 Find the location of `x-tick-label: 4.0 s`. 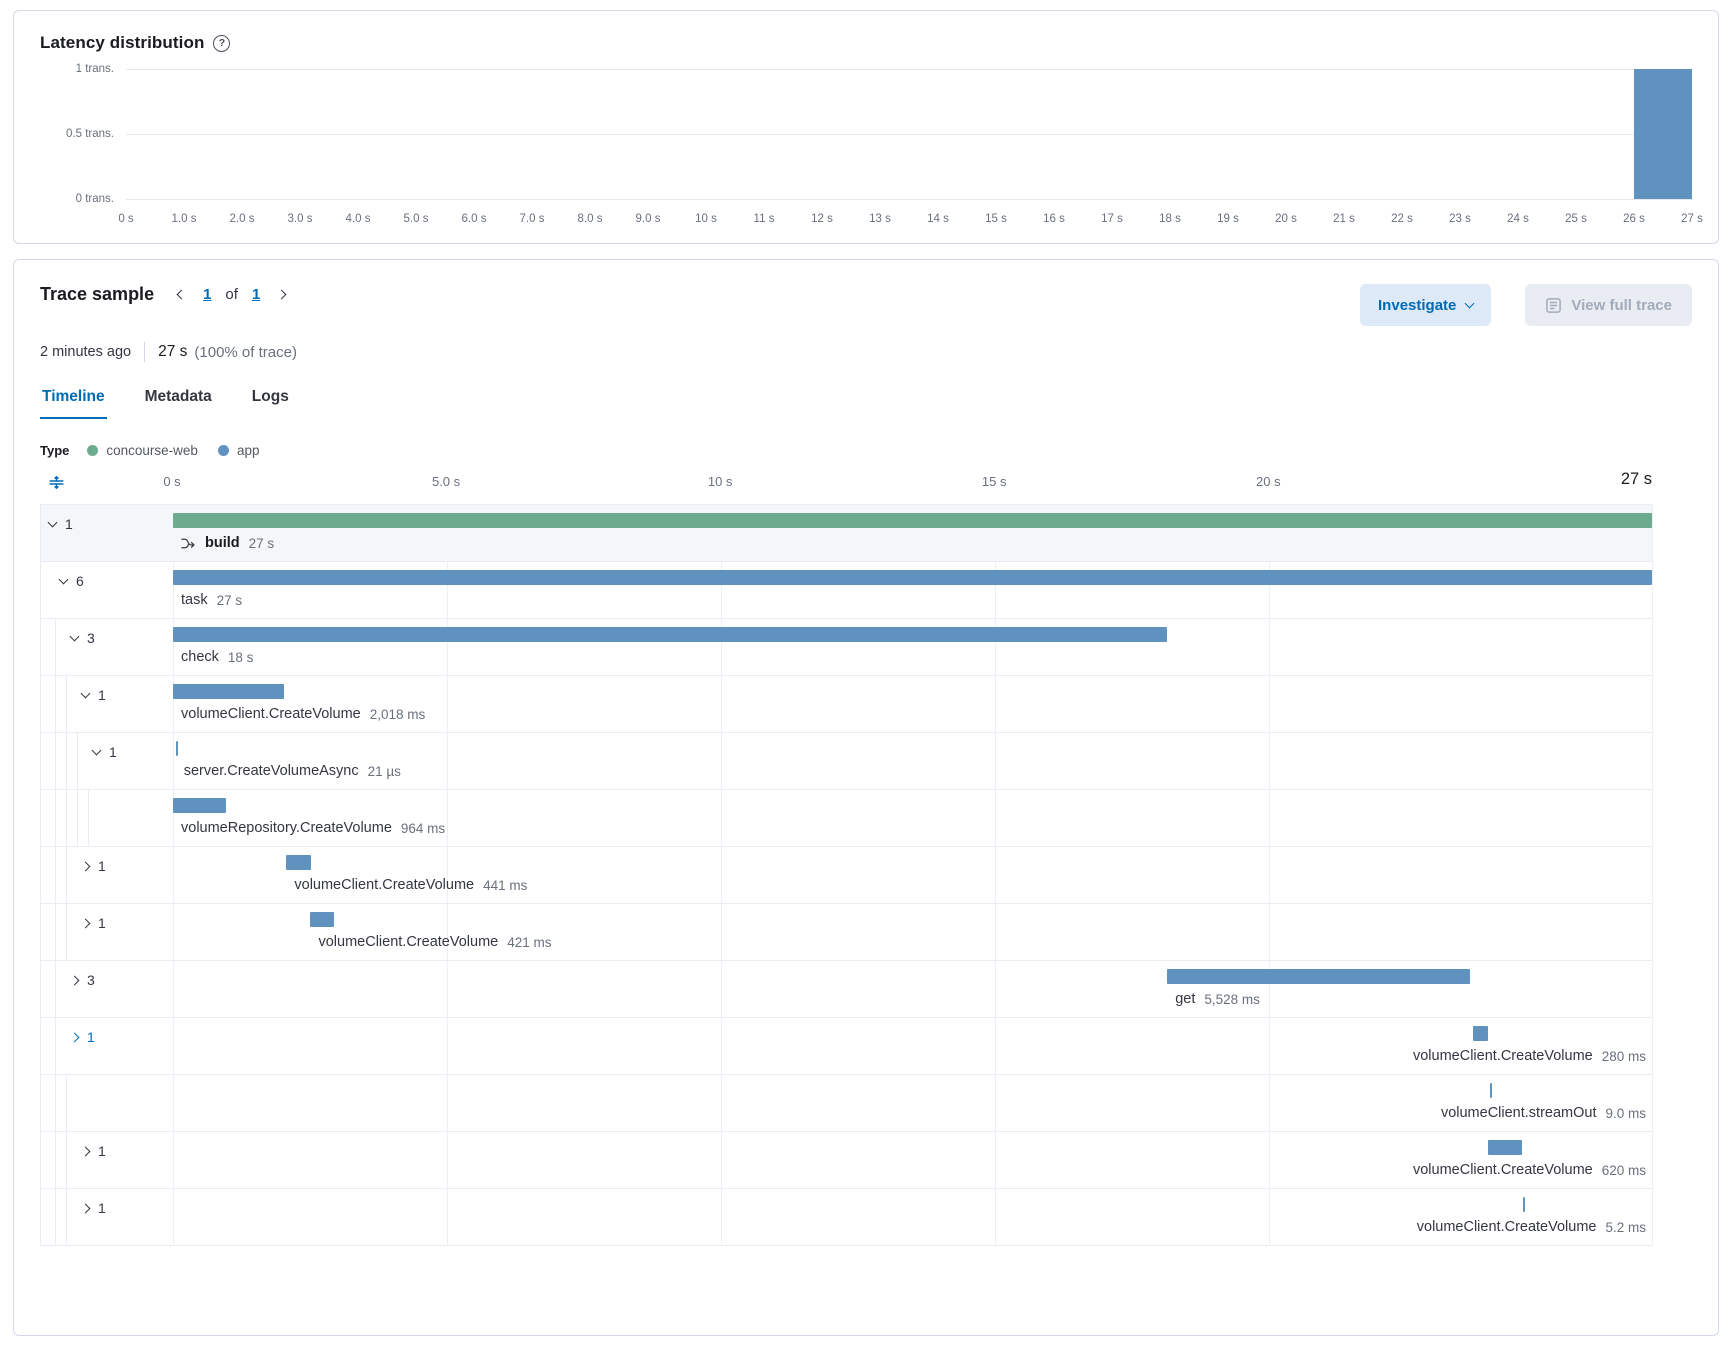

x-tick-label: 4.0 s is located at coordinates (358, 219).